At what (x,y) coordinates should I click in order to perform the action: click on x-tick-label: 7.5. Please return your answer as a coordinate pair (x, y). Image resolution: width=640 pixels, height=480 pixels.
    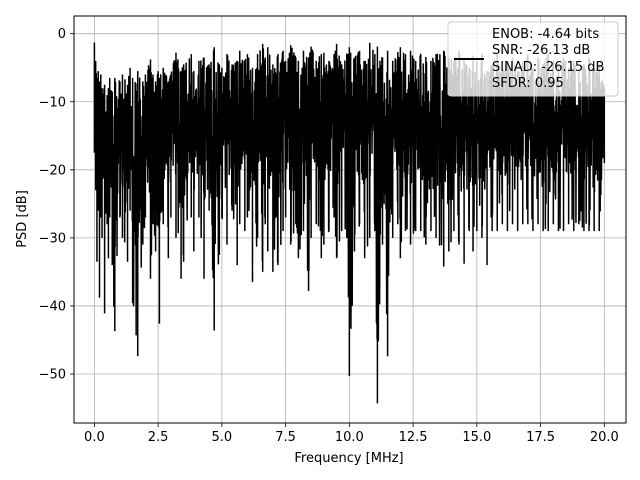
    Looking at the image, I should click on (285, 437).